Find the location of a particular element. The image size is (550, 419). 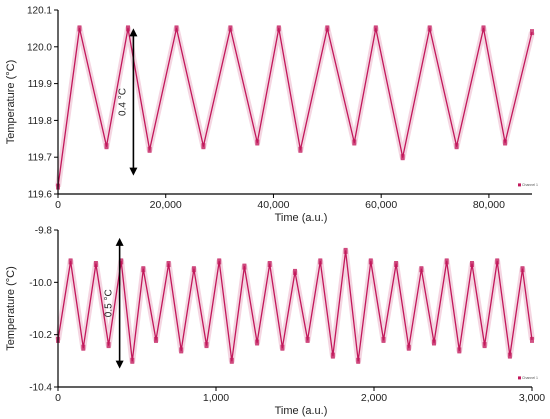

top-range-label: 0.4 °C is located at coordinates (122, 102).